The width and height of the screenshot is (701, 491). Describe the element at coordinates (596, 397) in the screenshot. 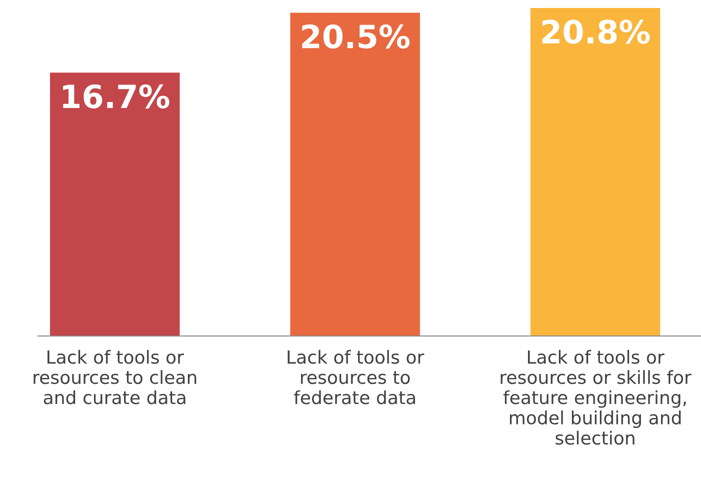

I see `x-tick-label: Lack of tools or resources or skills for feature engineering, model building and selection` at that location.